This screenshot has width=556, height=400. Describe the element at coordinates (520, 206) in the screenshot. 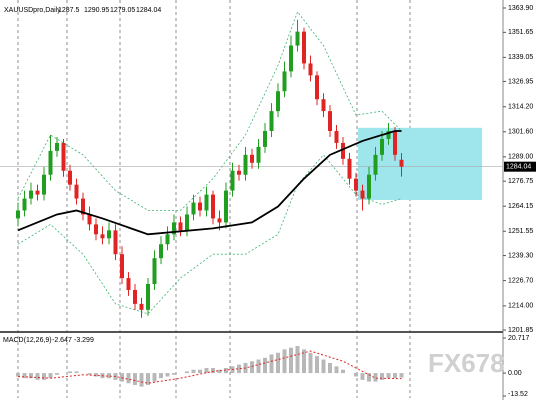

I see `y-tick-label: 1264.15` at that location.